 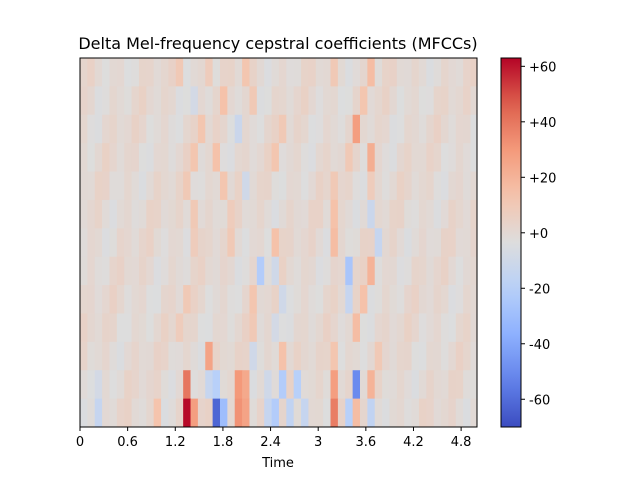 What do you see at coordinates (273, 438) in the screenshot?
I see `x-axis: 0 0.6 1.2 1.8 2.4 3 3.6 4.2 4.8` at bounding box center [273, 438].